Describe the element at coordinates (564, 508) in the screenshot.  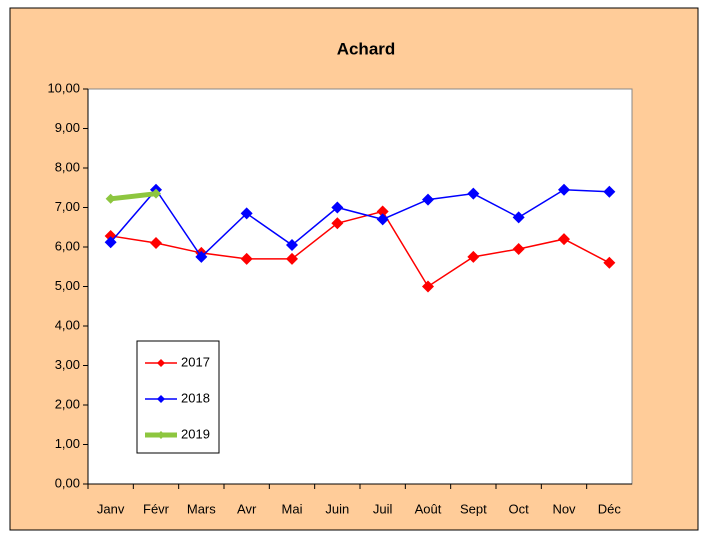
I see `x-tick-label: Nov` at that location.